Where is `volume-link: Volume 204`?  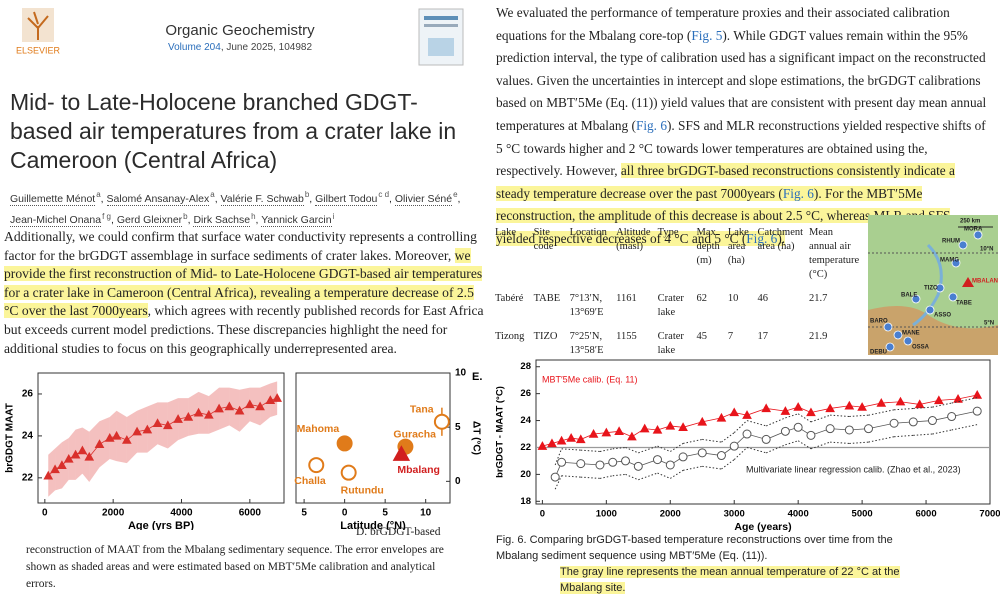 volume-link: Volume 204 is located at coordinates (194, 47).